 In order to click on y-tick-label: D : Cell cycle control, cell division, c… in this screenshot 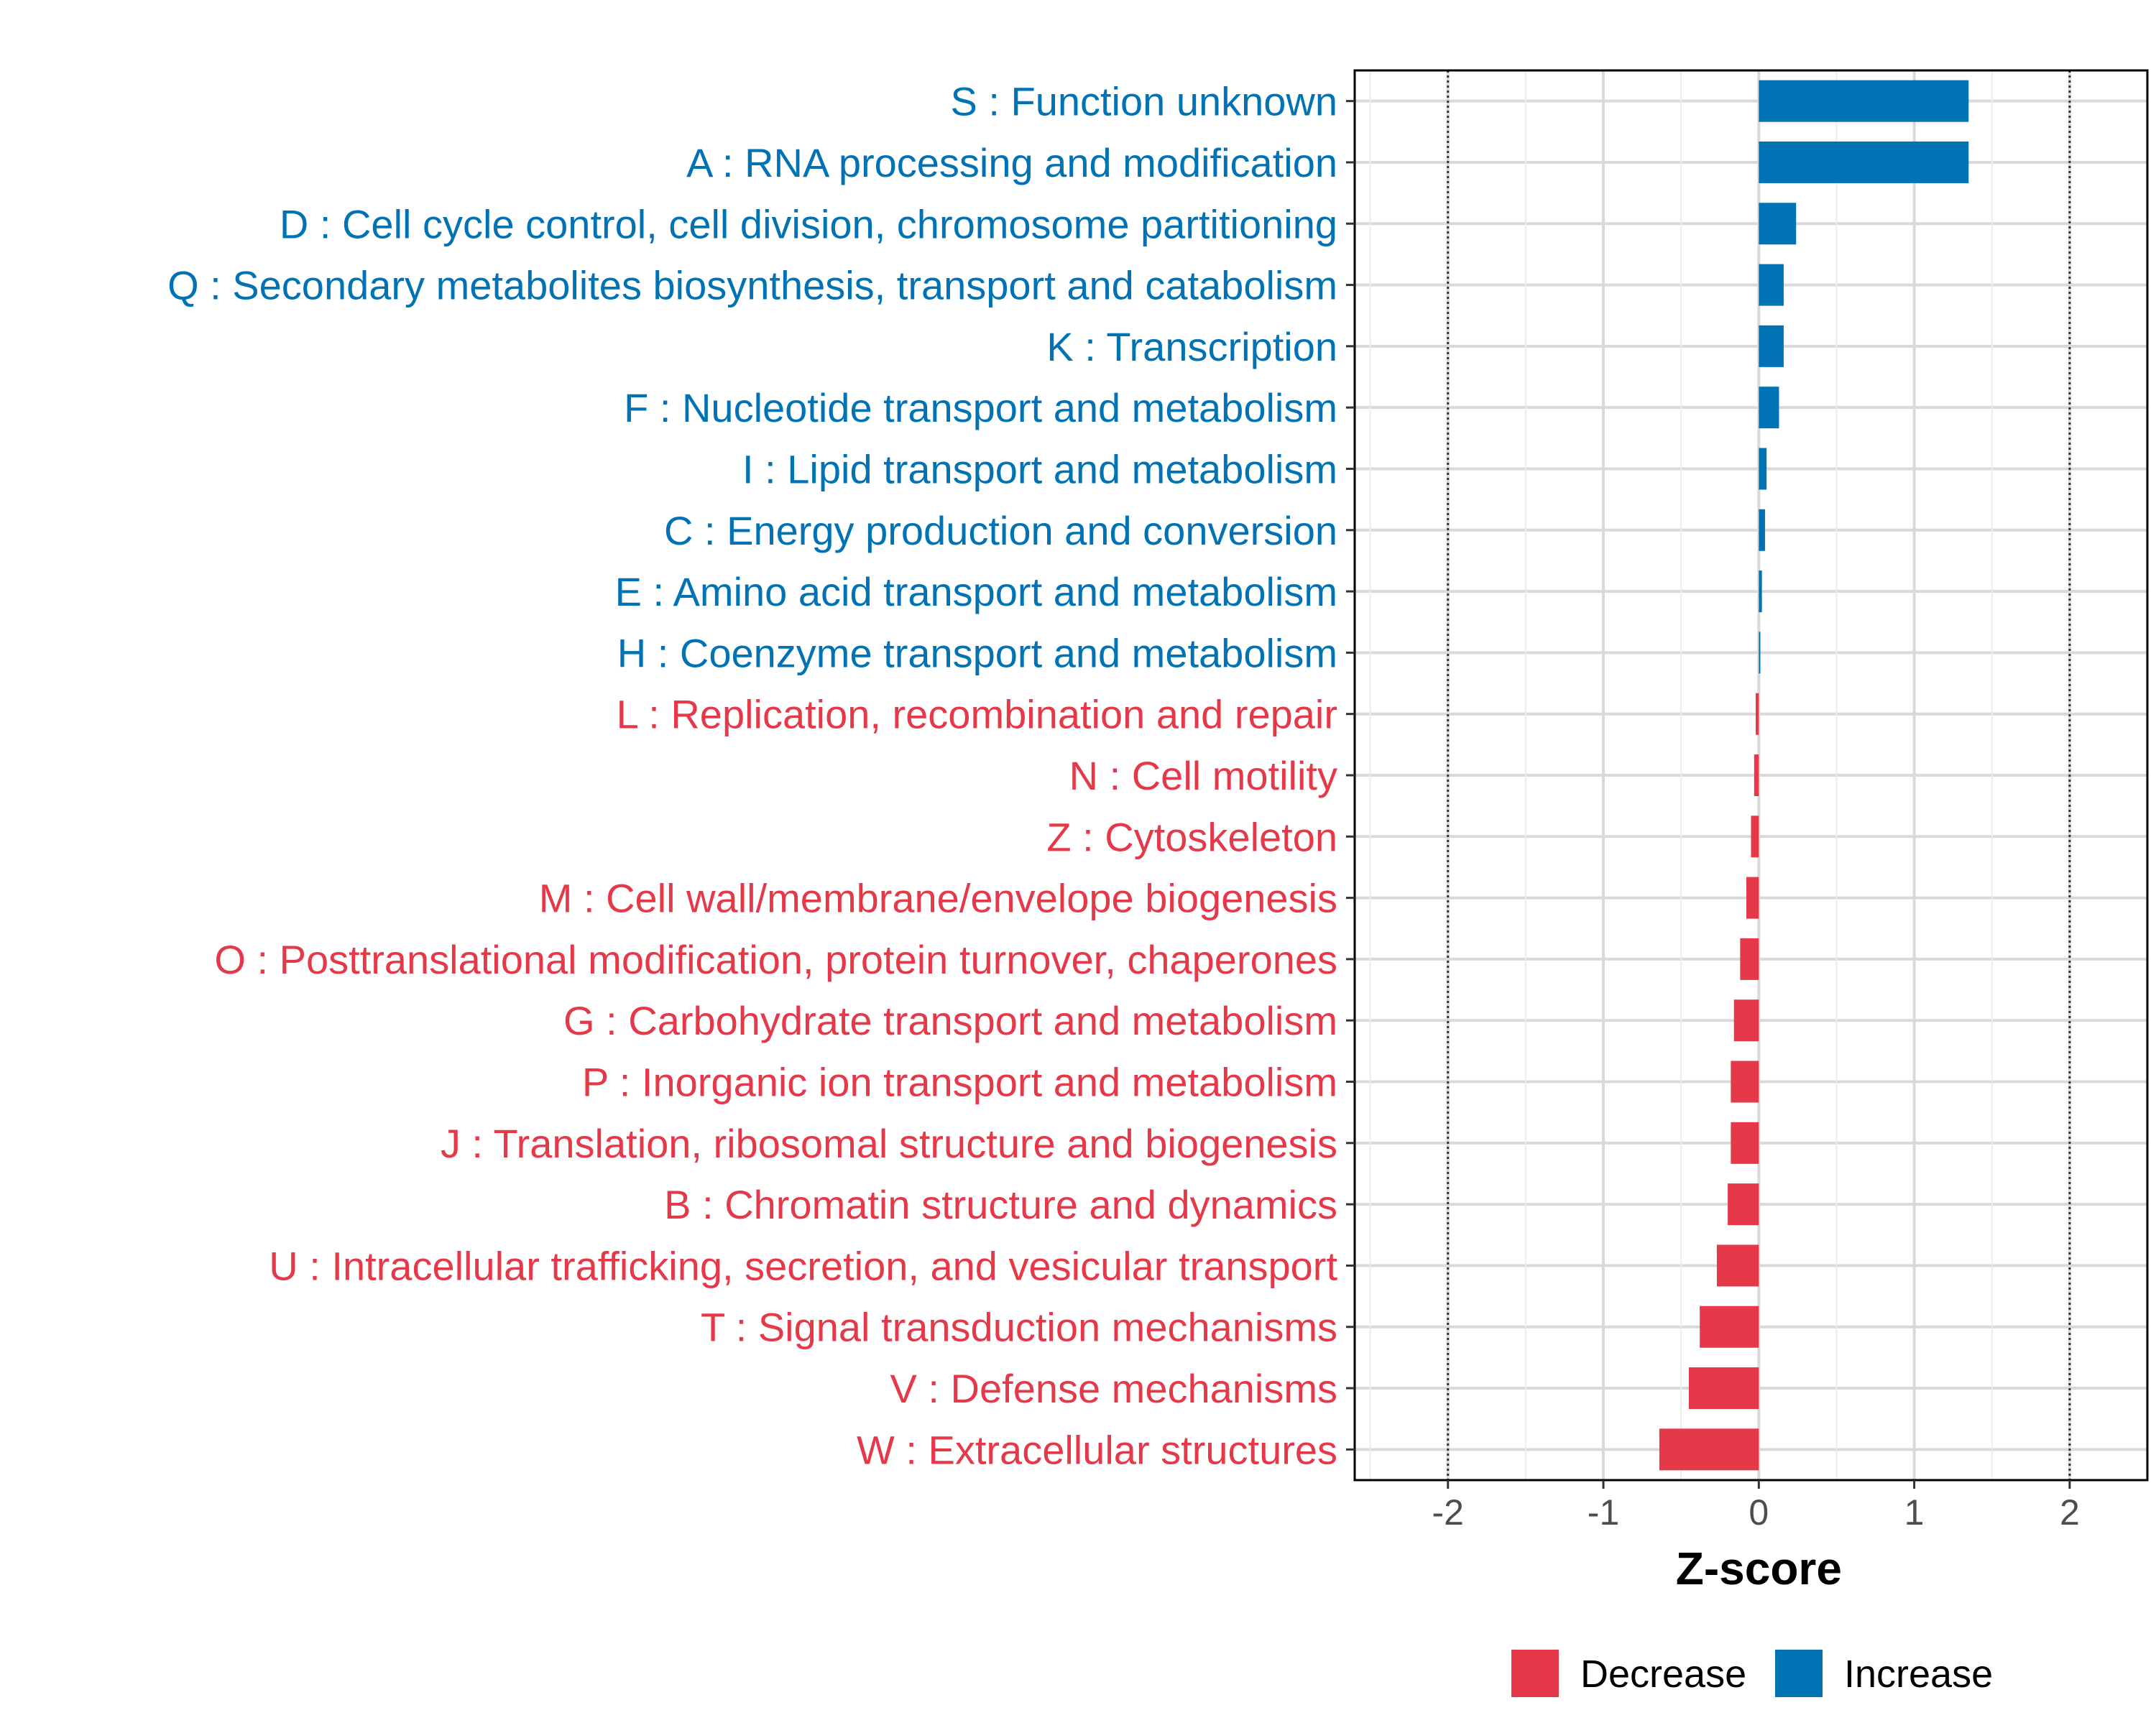, I will do `click(808, 223)`.